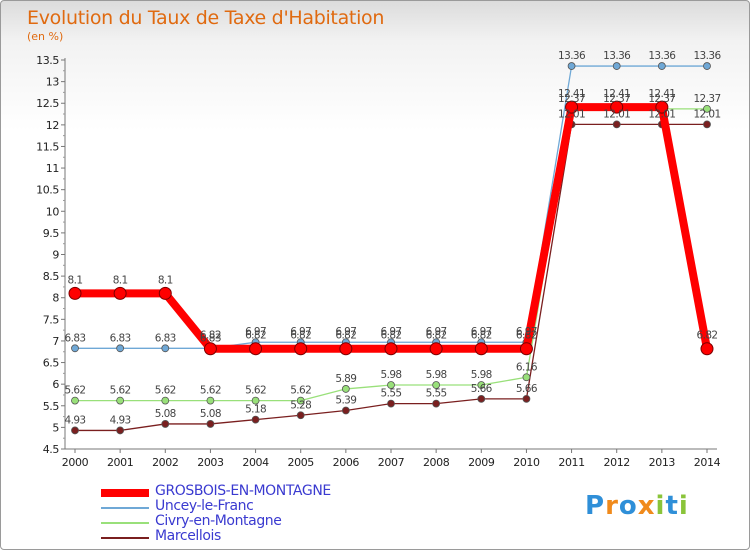 The image size is (750, 550). I want to click on y-tick-label: 12, so click(52, 125).